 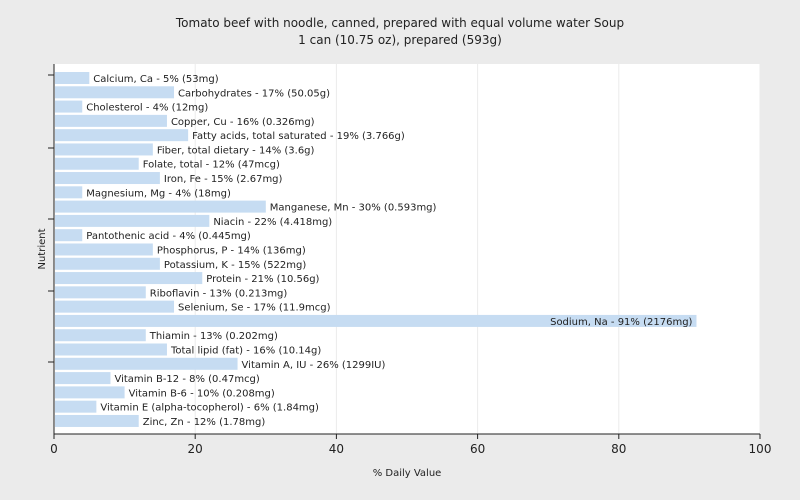 What do you see at coordinates (336, 449) in the screenshot?
I see `x-tick-label: 40` at bounding box center [336, 449].